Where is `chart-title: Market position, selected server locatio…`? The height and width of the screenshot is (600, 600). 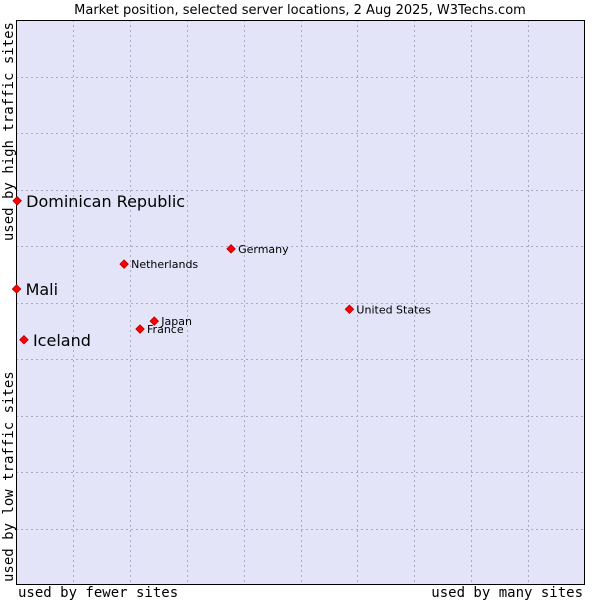
chart-title: Market position, selected server locatio… is located at coordinates (300, 10).